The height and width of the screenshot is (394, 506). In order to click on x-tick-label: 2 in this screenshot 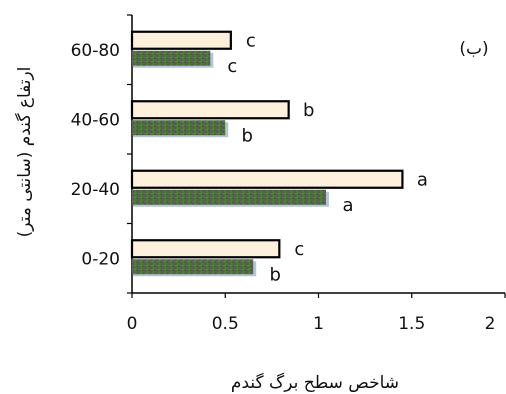, I will do `click(490, 324)`.